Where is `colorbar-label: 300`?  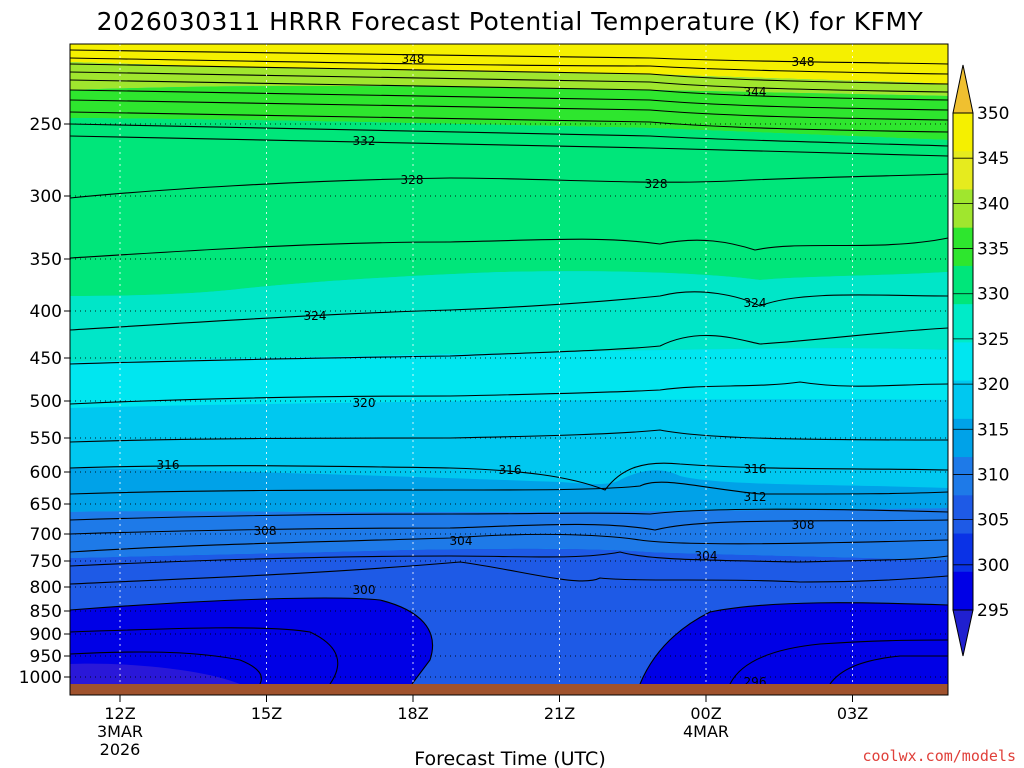 colorbar-label: 300 is located at coordinates (993, 566).